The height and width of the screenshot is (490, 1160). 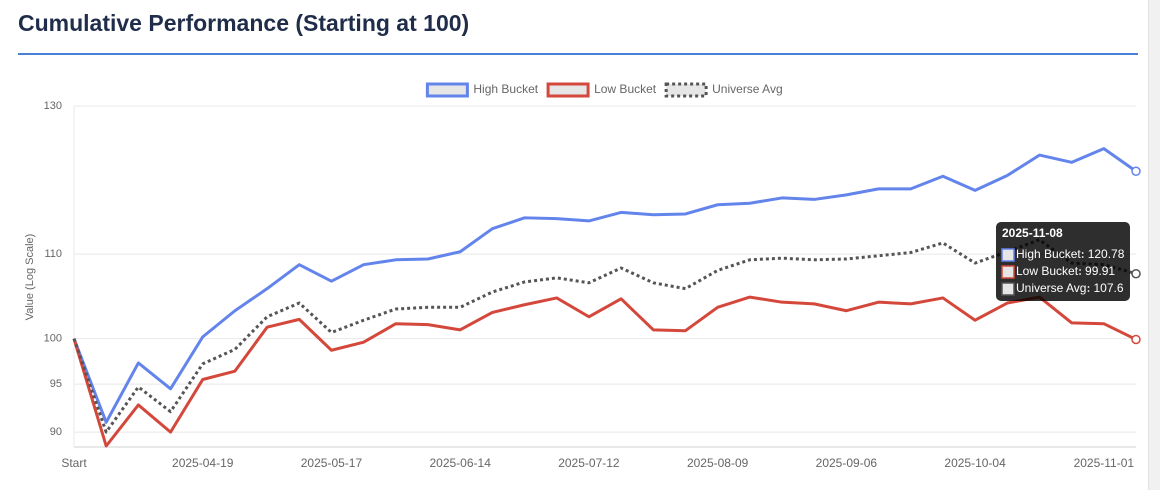 What do you see at coordinates (1100, 271) in the screenshot?
I see `tooltip-value: 99.91` at bounding box center [1100, 271].